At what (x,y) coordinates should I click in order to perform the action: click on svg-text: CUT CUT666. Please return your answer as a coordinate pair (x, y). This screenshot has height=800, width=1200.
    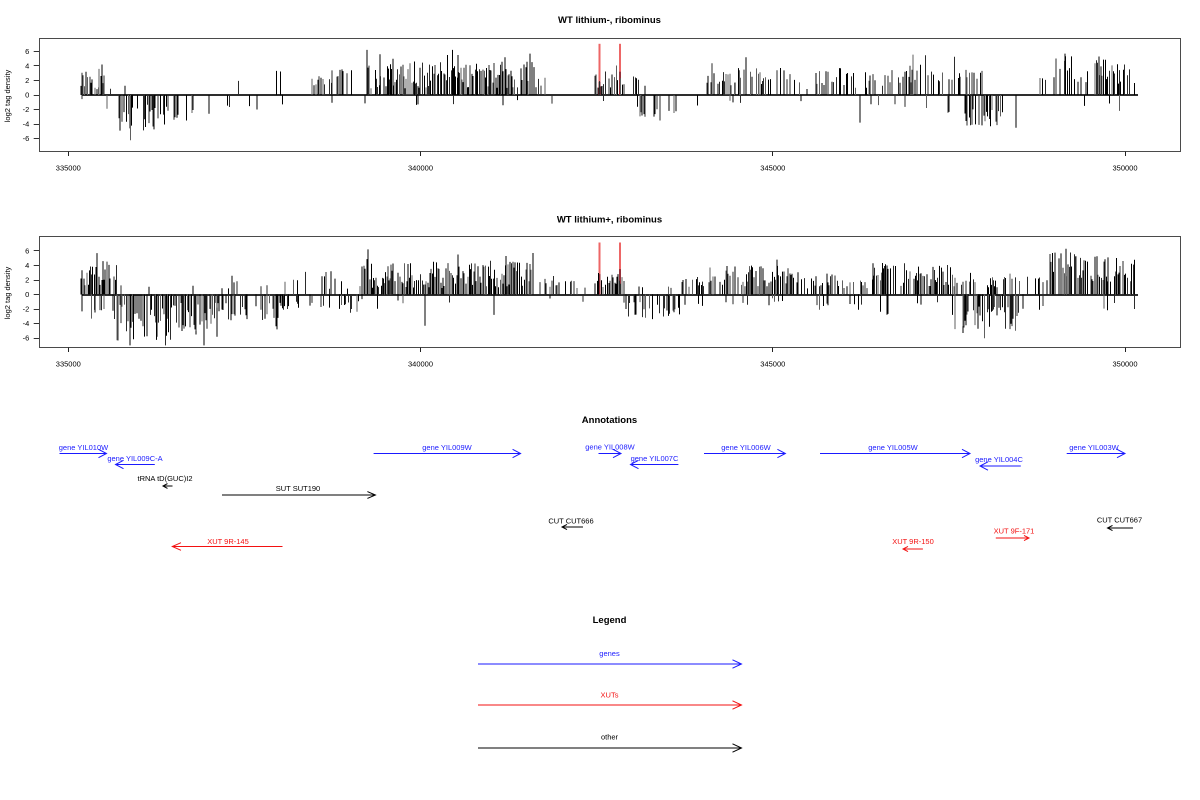
    Looking at the image, I should click on (570, 521).